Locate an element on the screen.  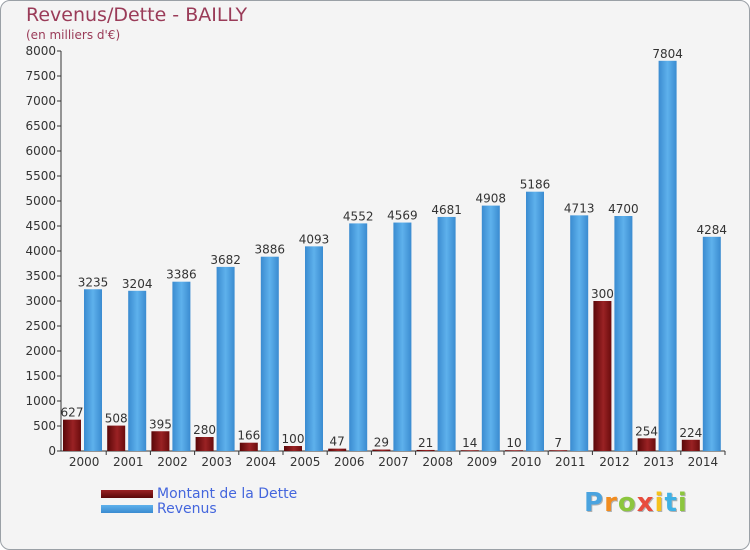
y-tick-label: 500 is located at coordinates (44, 426).